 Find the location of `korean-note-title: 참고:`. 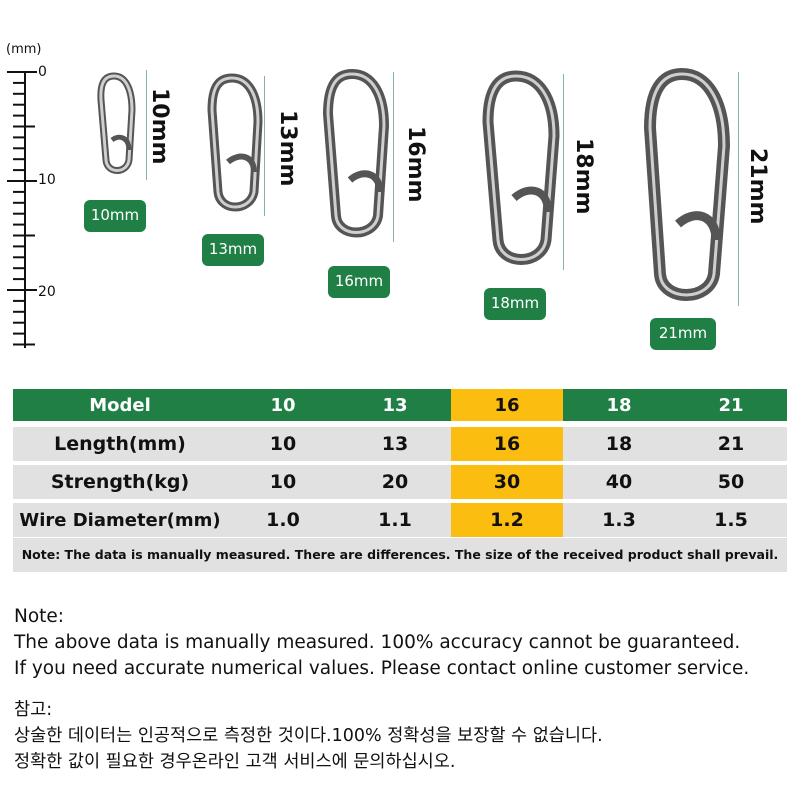

korean-note-title: 참고: is located at coordinates (33, 710).